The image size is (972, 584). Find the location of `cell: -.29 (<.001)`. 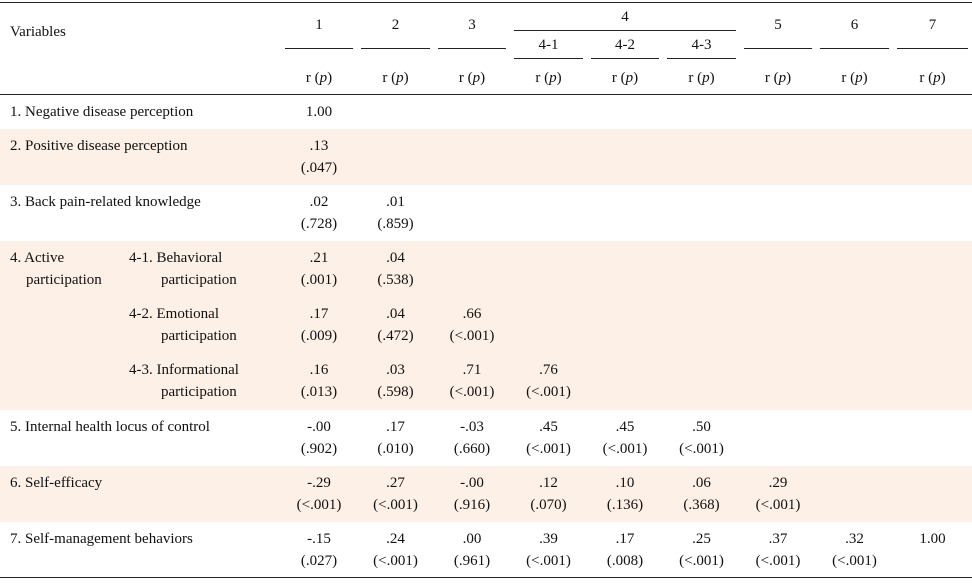

cell: -.29 (<.001) is located at coordinates (319, 493).